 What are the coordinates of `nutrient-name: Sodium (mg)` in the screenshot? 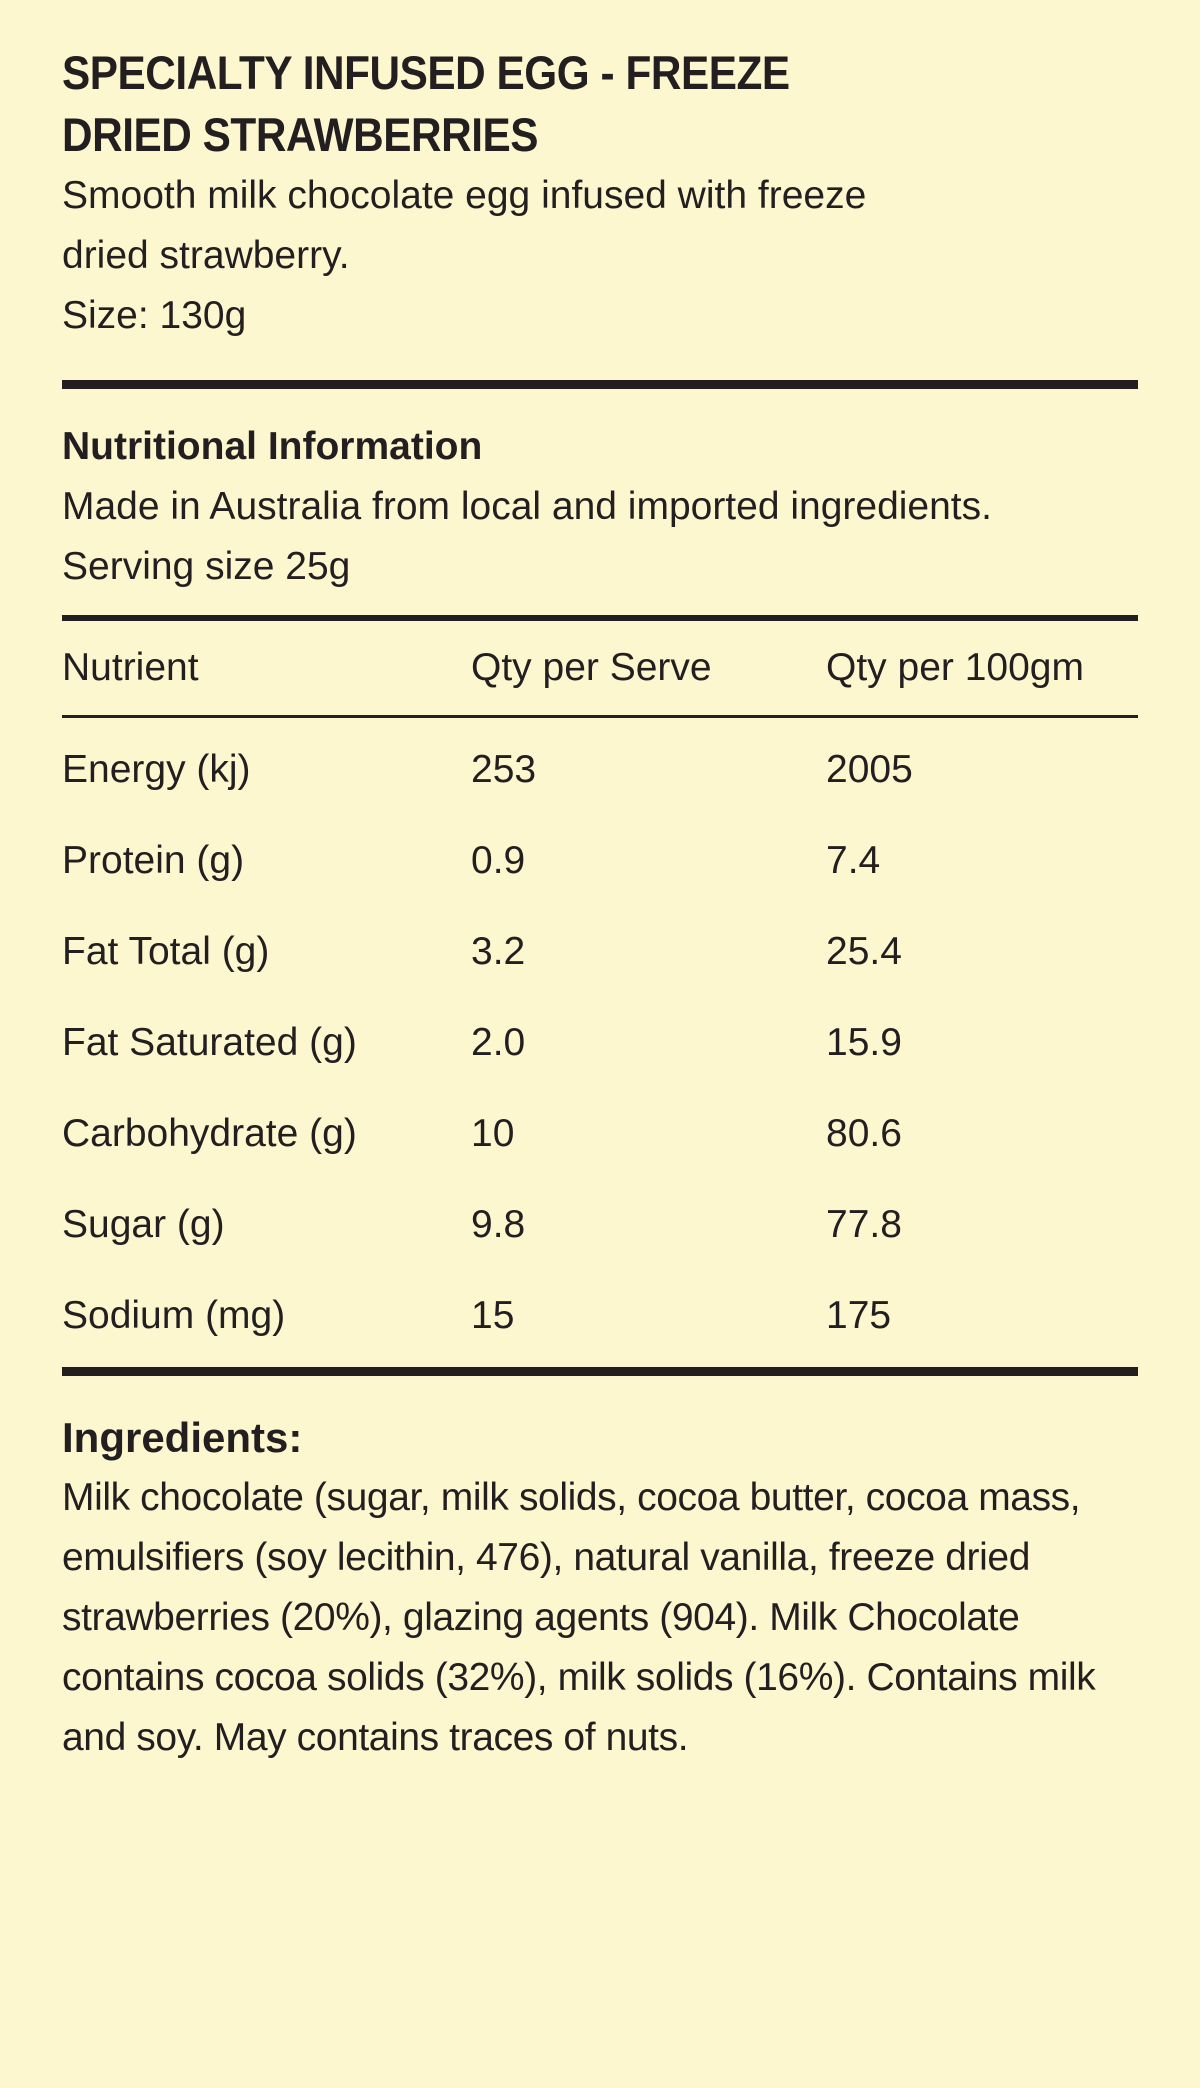 It's located at (174, 1315).